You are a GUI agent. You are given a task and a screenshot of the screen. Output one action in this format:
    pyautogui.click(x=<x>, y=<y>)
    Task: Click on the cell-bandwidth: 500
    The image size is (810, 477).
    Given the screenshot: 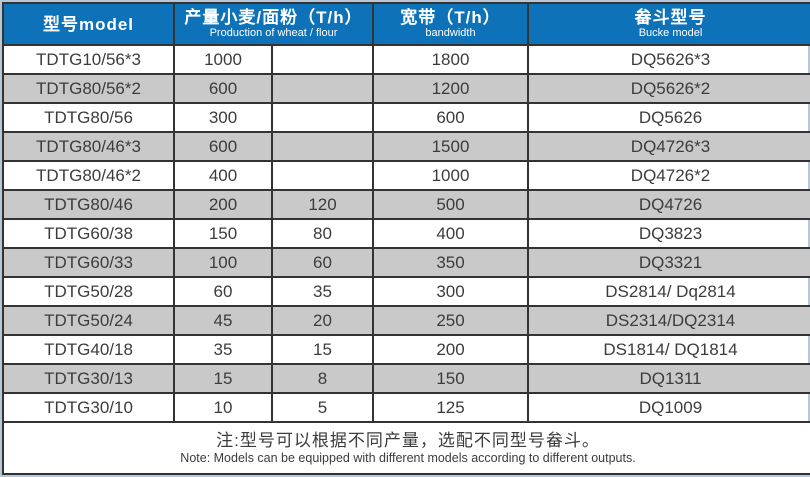 What is the action you would take?
    pyautogui.click(x=450, y=204)
    